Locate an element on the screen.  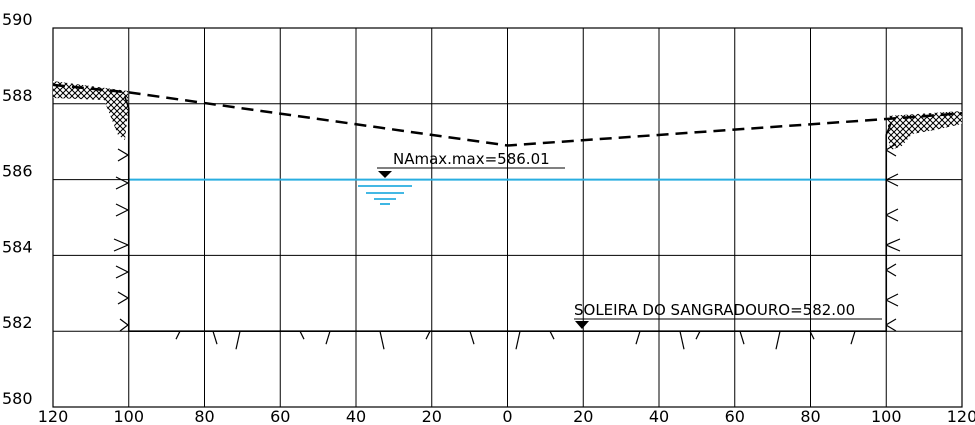
x-axis-labels: 120 100 80 60 40 20 0 20 40 60 80 100 120 is located at coordinates (506, 416).